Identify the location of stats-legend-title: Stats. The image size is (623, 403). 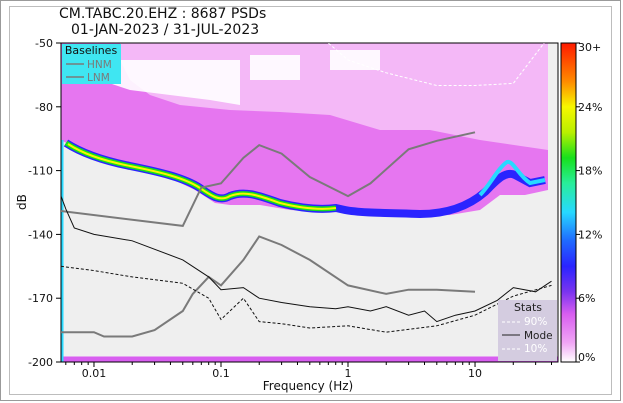
(528, 307).